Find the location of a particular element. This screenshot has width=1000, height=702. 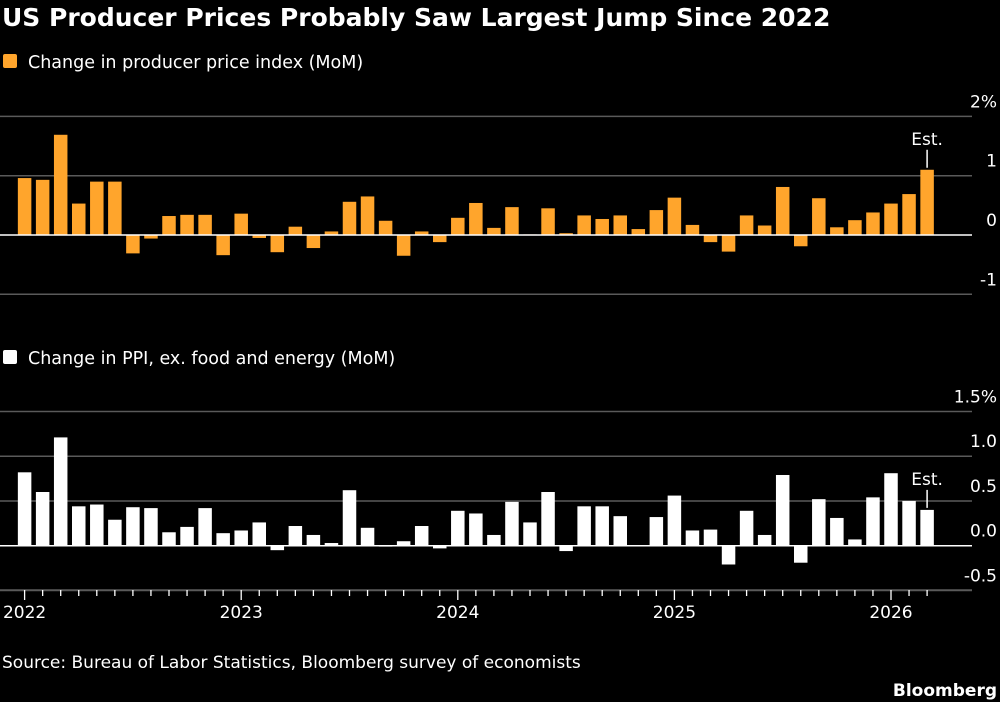

legend-swatch-ppi is located at coordinates (10, 61).